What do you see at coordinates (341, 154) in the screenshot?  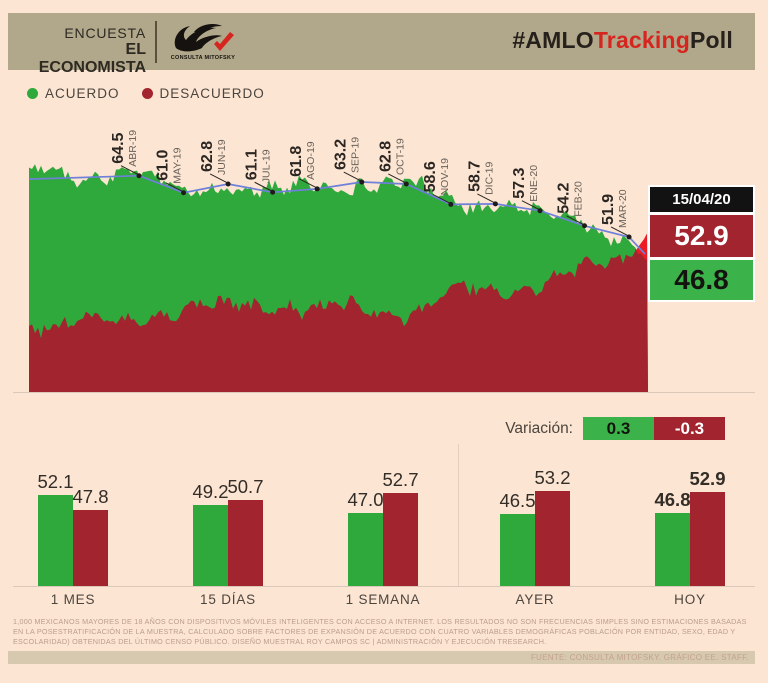 I see `month-value-label: 63.2` at bounding box center [341, 154].